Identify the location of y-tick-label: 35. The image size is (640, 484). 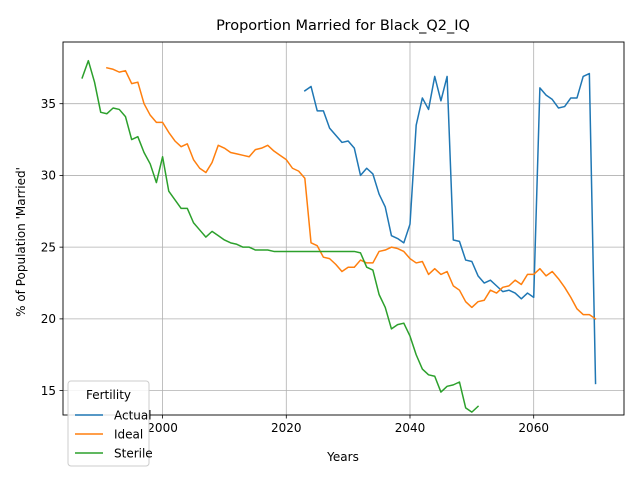
(48, 104).